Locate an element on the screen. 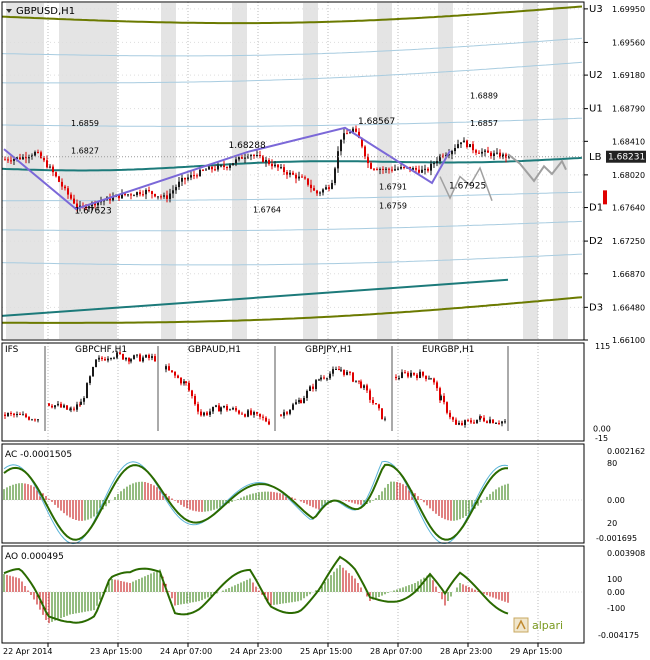  chart-title-area: GBPUSD,H1 is located at coordinates (40, 11).